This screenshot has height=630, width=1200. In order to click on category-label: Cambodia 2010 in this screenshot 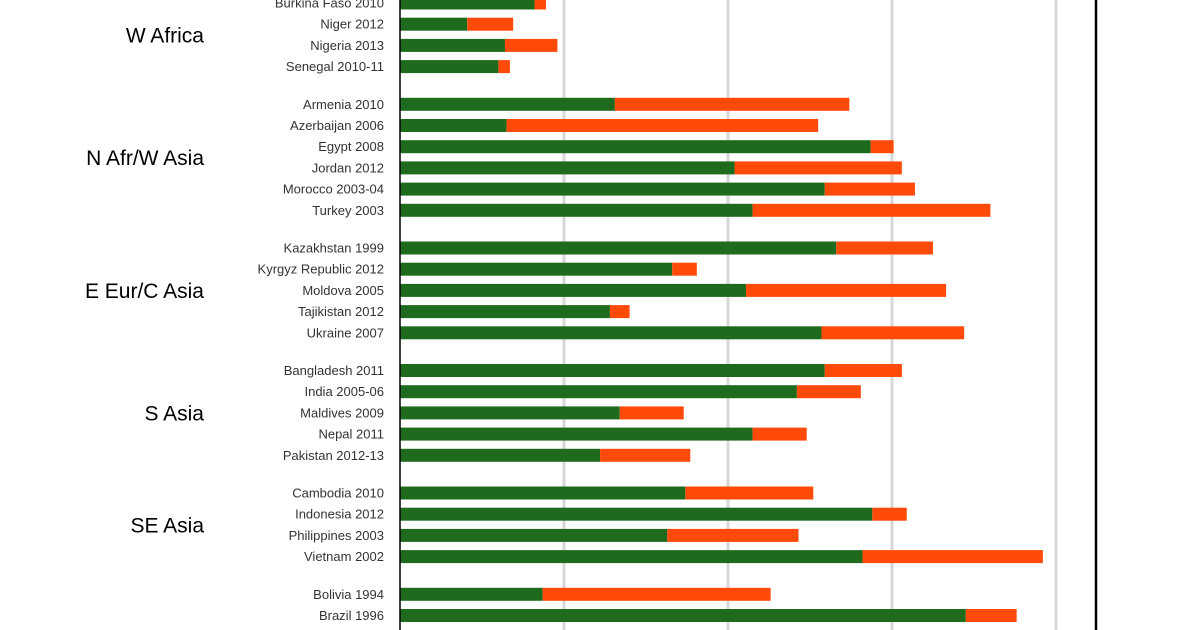, I will do `click(338, 493)`.